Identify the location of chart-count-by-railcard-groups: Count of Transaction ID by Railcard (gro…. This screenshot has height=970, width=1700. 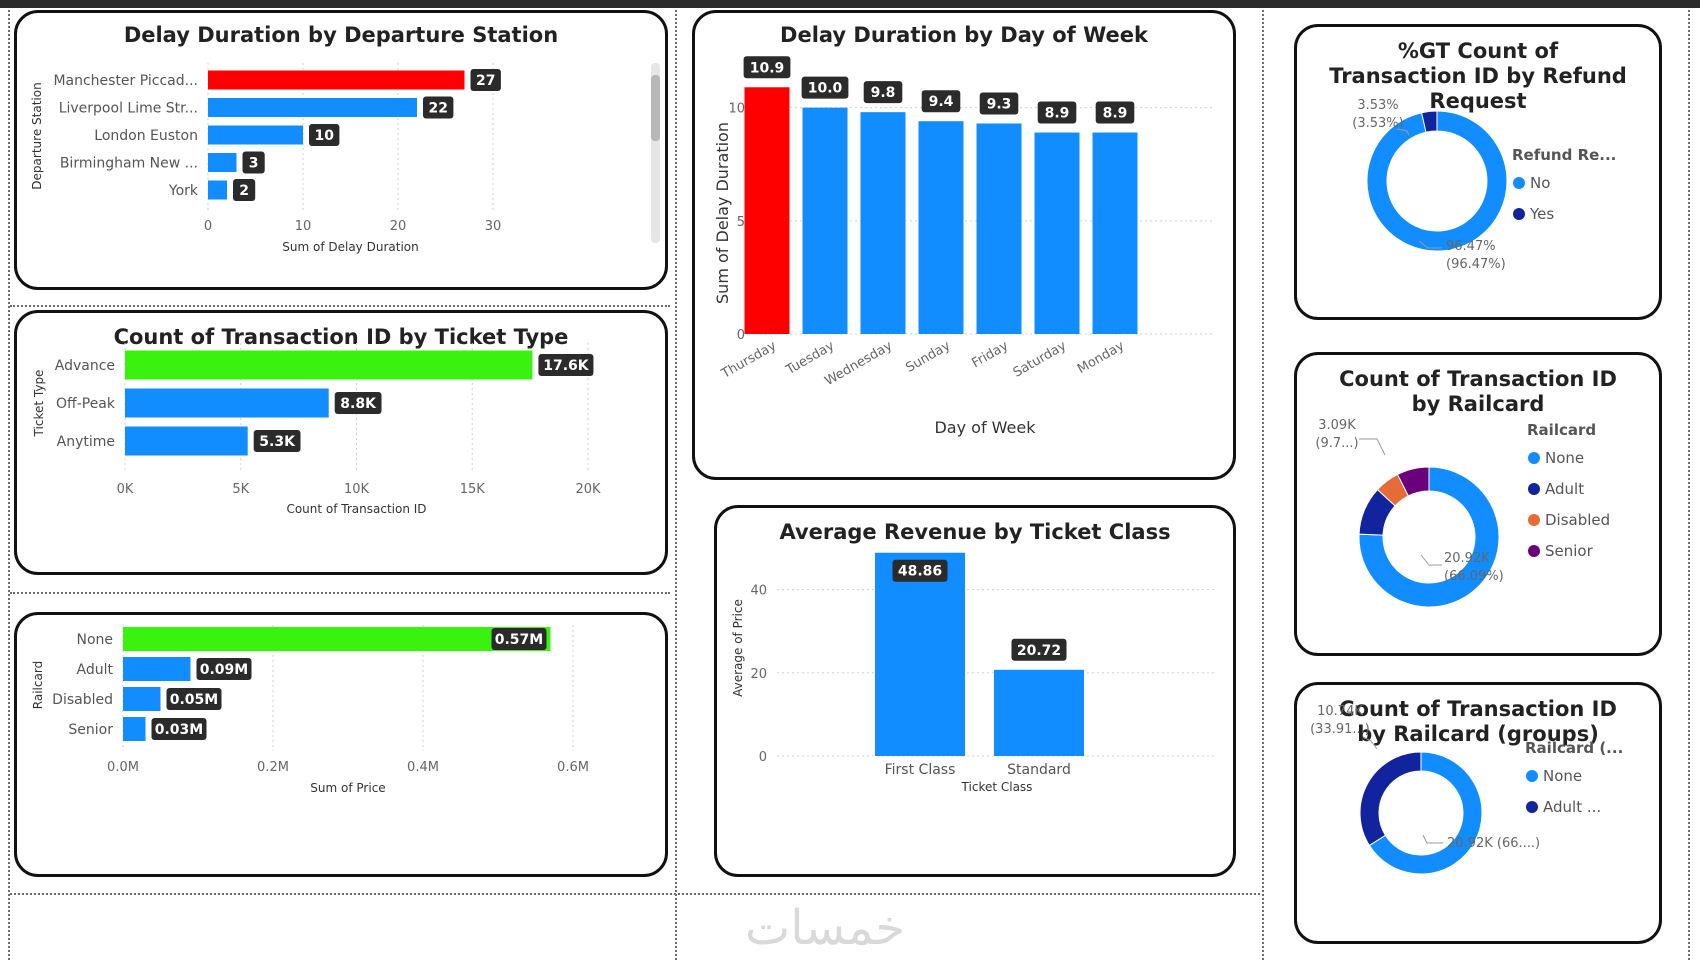
(1478, 813).